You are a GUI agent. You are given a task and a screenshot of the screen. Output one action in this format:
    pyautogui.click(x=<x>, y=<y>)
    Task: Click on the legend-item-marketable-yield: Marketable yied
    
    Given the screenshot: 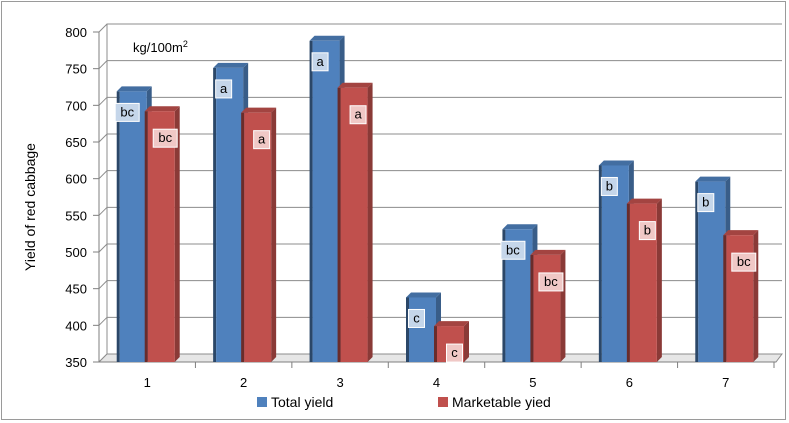 What is the action you would take?
    pyautogui.click(x=494, y=402)
    